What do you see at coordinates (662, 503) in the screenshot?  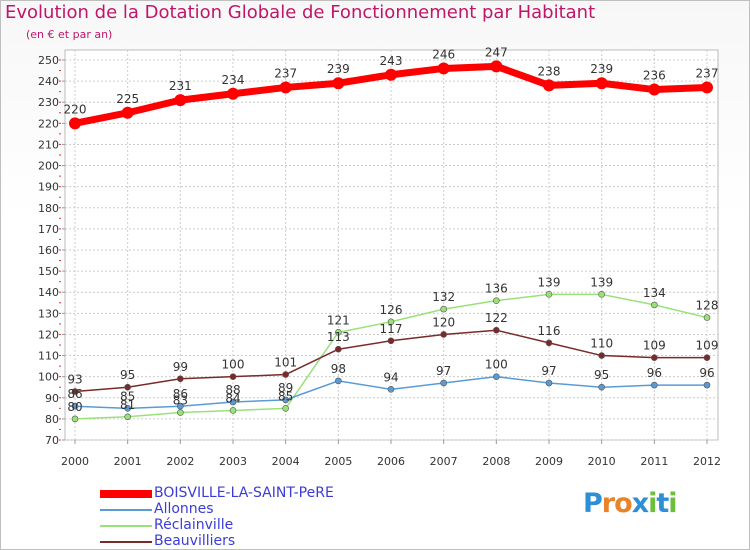 I see `logo-letter: t` at bounding box center [662, 503].